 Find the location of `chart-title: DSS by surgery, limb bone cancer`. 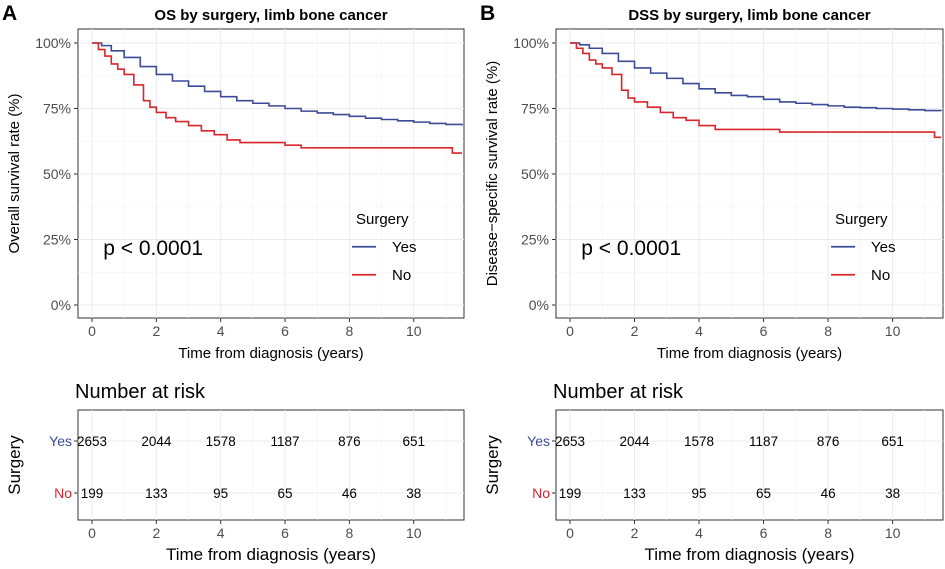

chart-title: DSS by surgery, limb bone cancer is located at coordinates (749, 15).